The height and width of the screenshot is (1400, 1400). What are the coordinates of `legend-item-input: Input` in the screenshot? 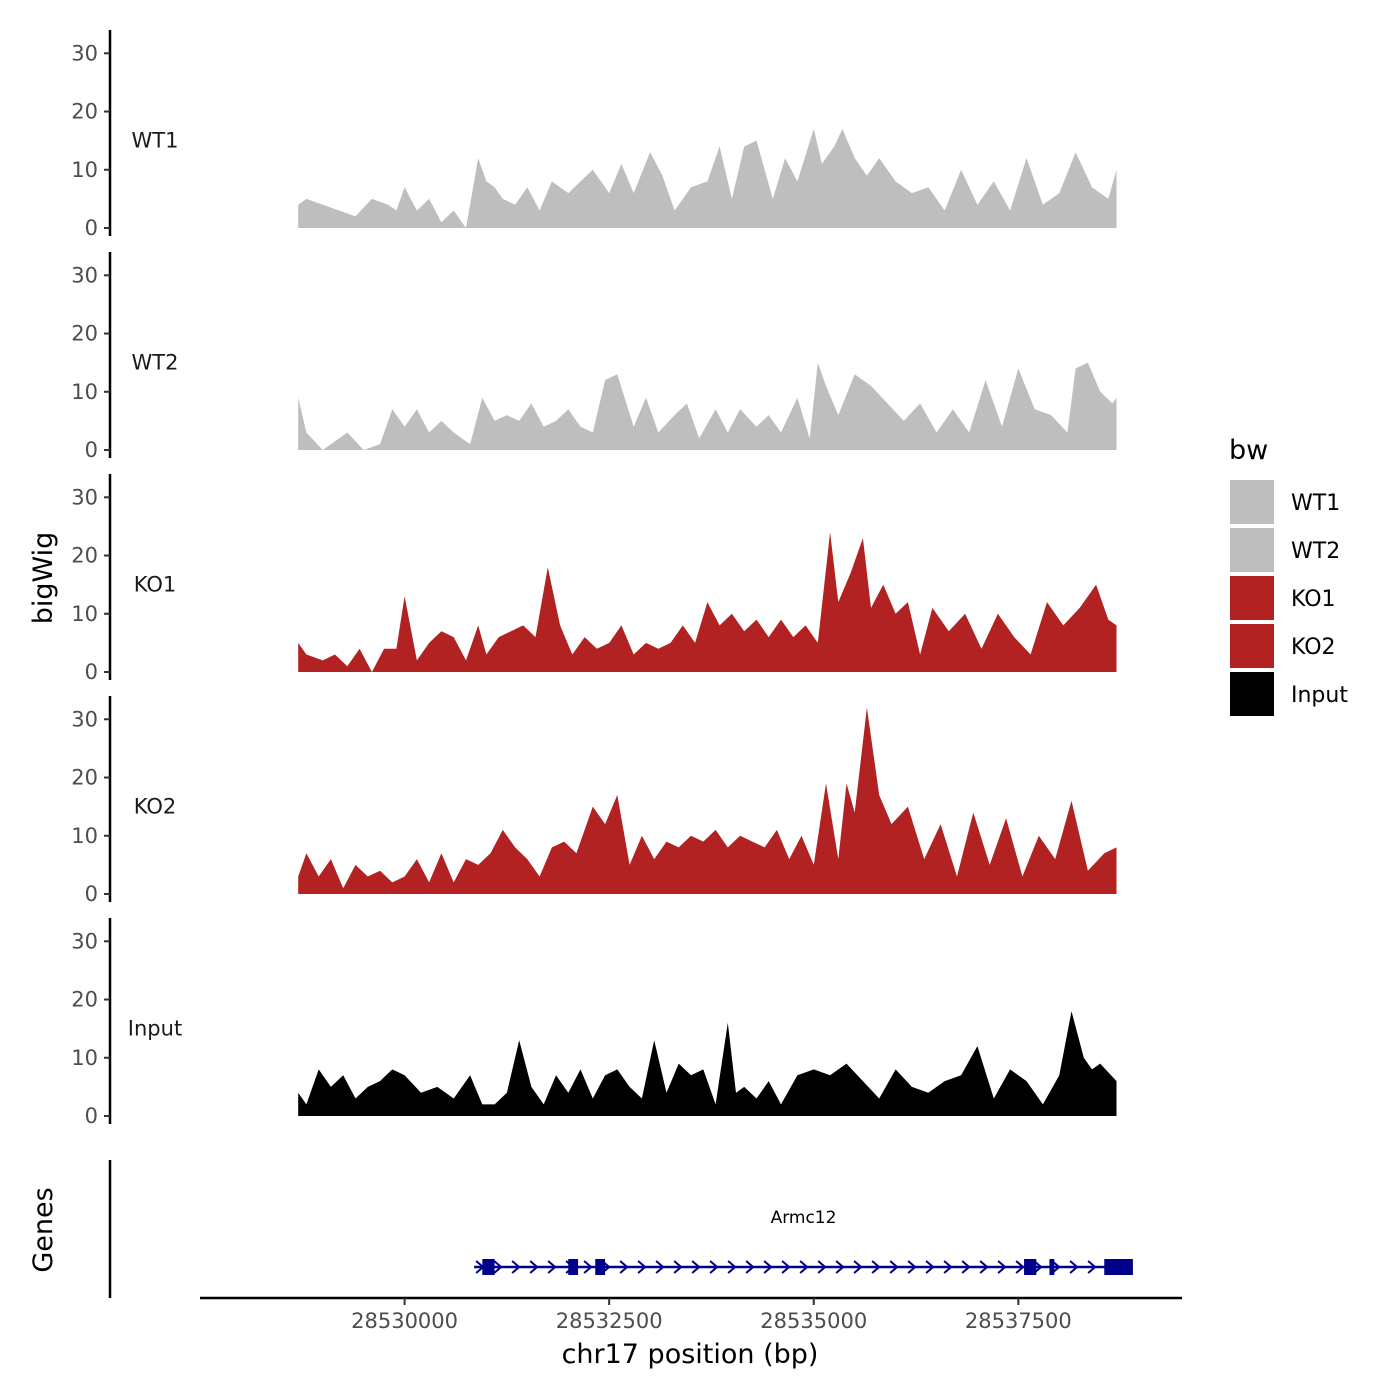 It's located at (1289, 694).